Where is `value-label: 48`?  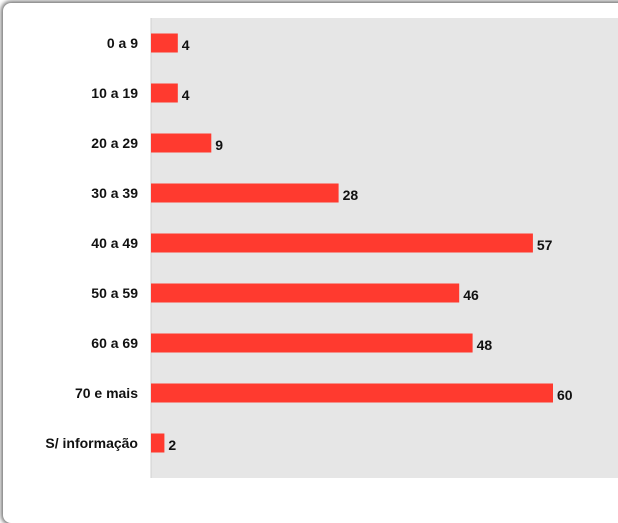 value-label: 48 is located at coordinates (485, 345).